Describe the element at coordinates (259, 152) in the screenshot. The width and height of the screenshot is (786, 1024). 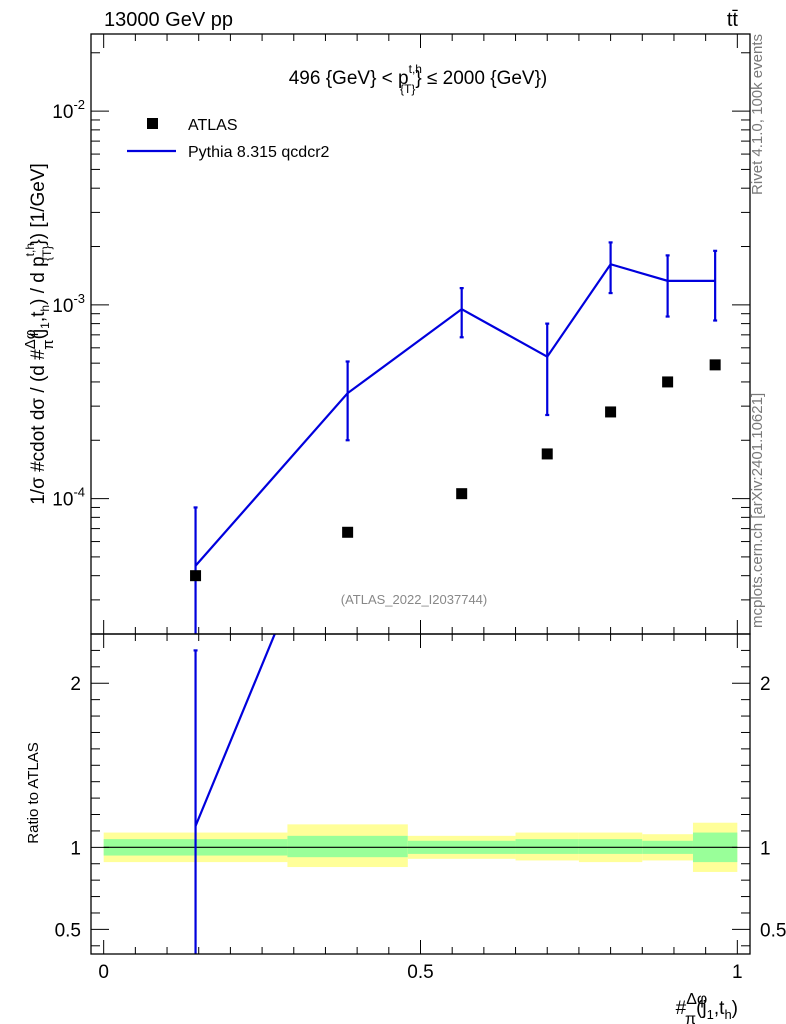
I see `legend-pythia-label: Pythia 8.315 qcdcr2` at that location.